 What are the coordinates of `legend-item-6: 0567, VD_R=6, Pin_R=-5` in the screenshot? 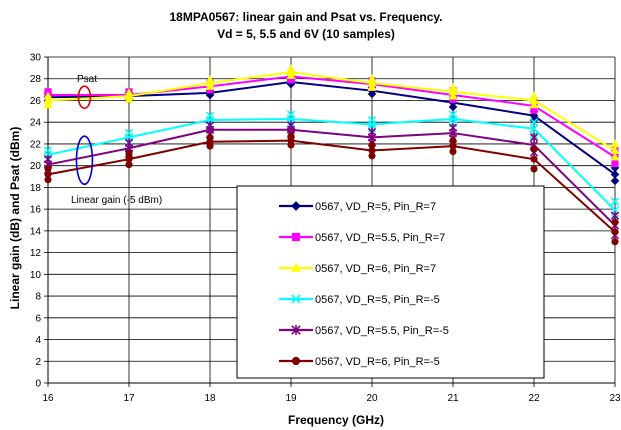 It's located at (359, 362).